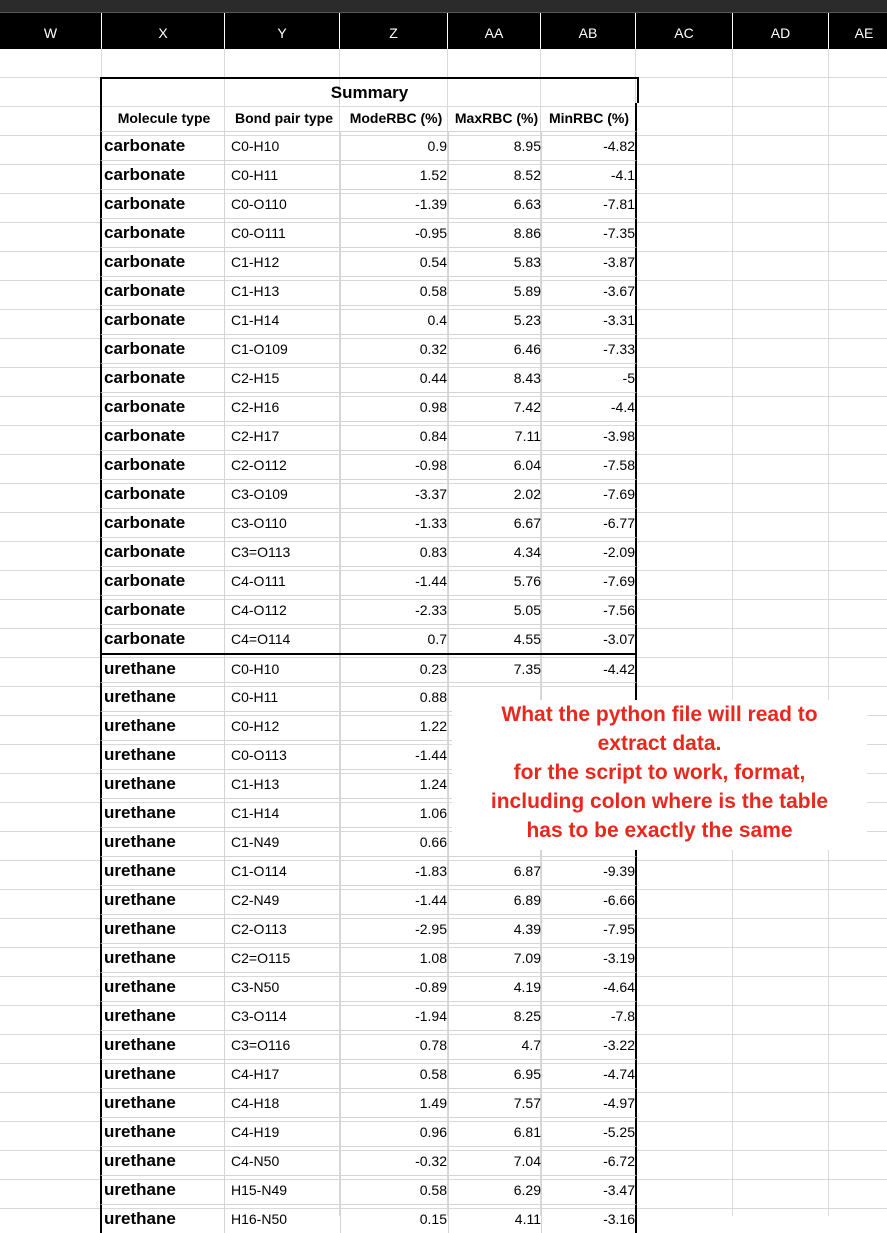 This screenshot has height=1233, width=887. What do you see at coordinates (589, 118) in the screenshot?
I see `header-min-rbc: MinRBC (%)` at bounding box center [589, 118].